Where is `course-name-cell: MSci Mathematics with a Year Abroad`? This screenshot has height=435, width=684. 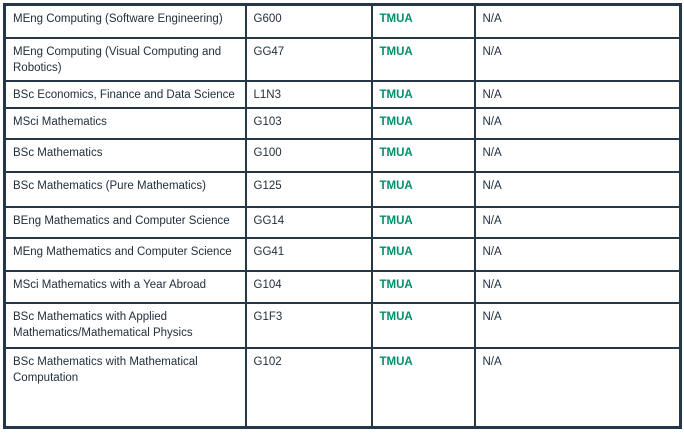 course-name-cell: MSci Mathematics with a Year Abroad is located at coordinates (125, 286).